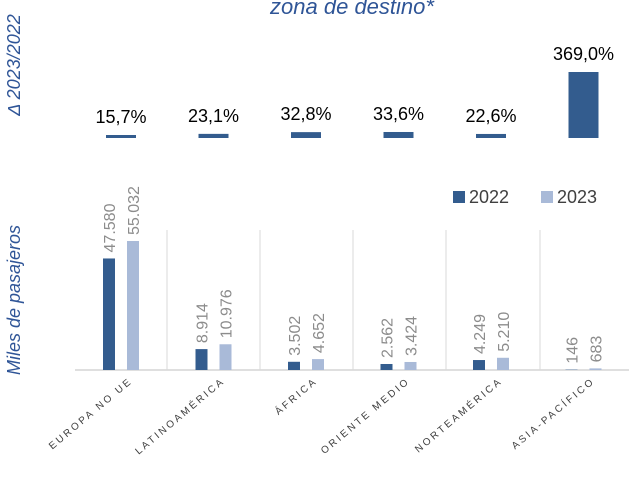 This screenshot has height=500, width=629. I want to click on value-label: 32,8%, so click(305, 114).